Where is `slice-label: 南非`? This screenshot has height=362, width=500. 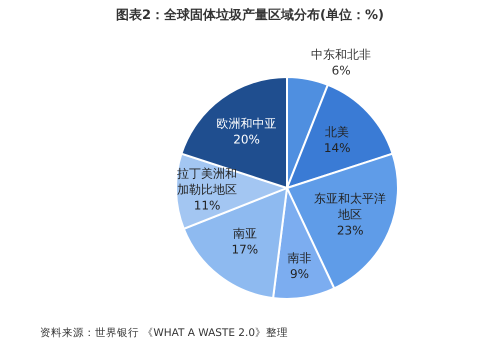 slice-label: 南非 is located at coordinates (300, 258).